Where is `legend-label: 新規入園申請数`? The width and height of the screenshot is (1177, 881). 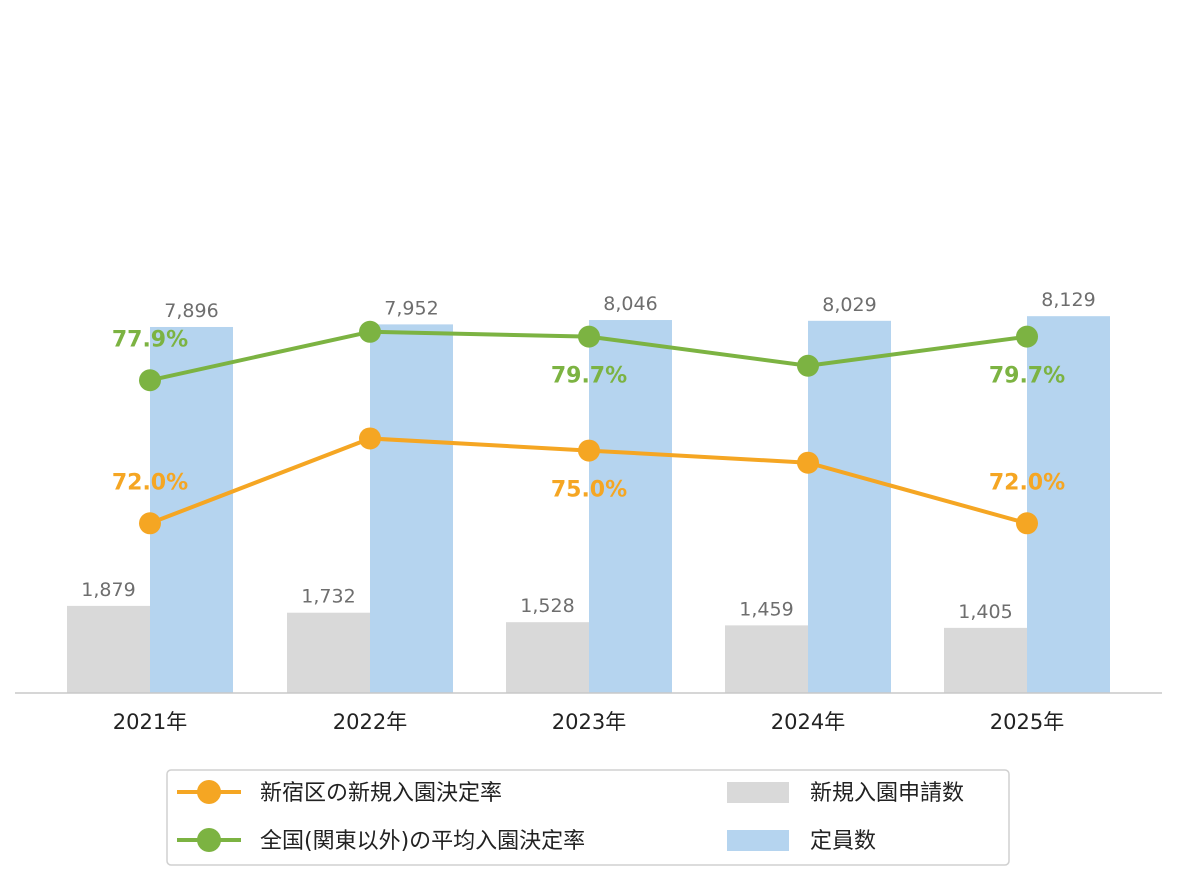 legend-label: 新規入園申請数 is located at coordinates (887, 793).